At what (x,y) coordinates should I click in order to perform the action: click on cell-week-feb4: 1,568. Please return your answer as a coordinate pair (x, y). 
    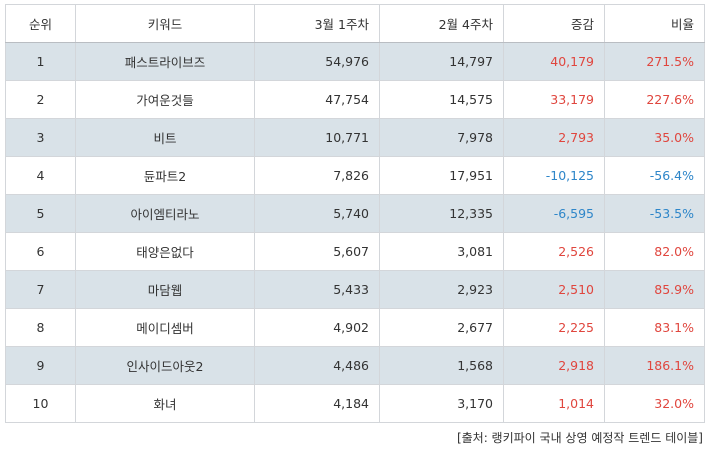
    Looking at the image, I should click on (441, 365).